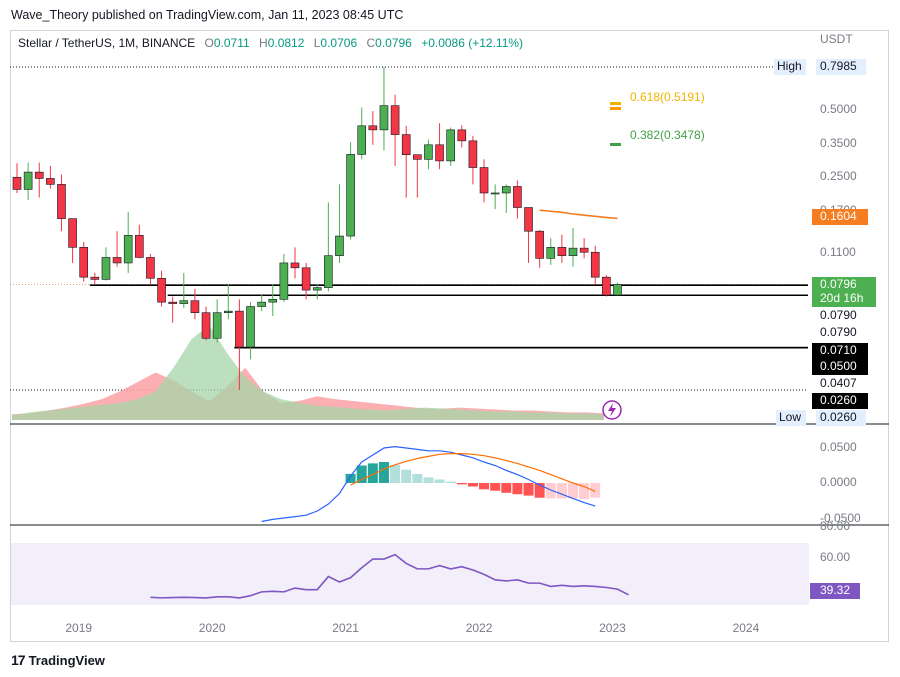 This screenshot has height=677, width=900. What do you see at coordinates (412, 628) in the screenshot?
I see `time-axis: 2019 2020 2021 2022 2023 2024` at bounding box center [412, 628].